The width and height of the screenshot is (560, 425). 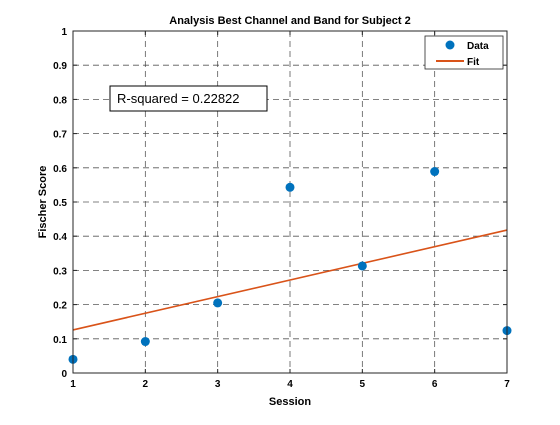 What do you see at coordinates (64, 374) in the screenshot?
I see `y-tick-label: 0` at bounding box center [64, 374].